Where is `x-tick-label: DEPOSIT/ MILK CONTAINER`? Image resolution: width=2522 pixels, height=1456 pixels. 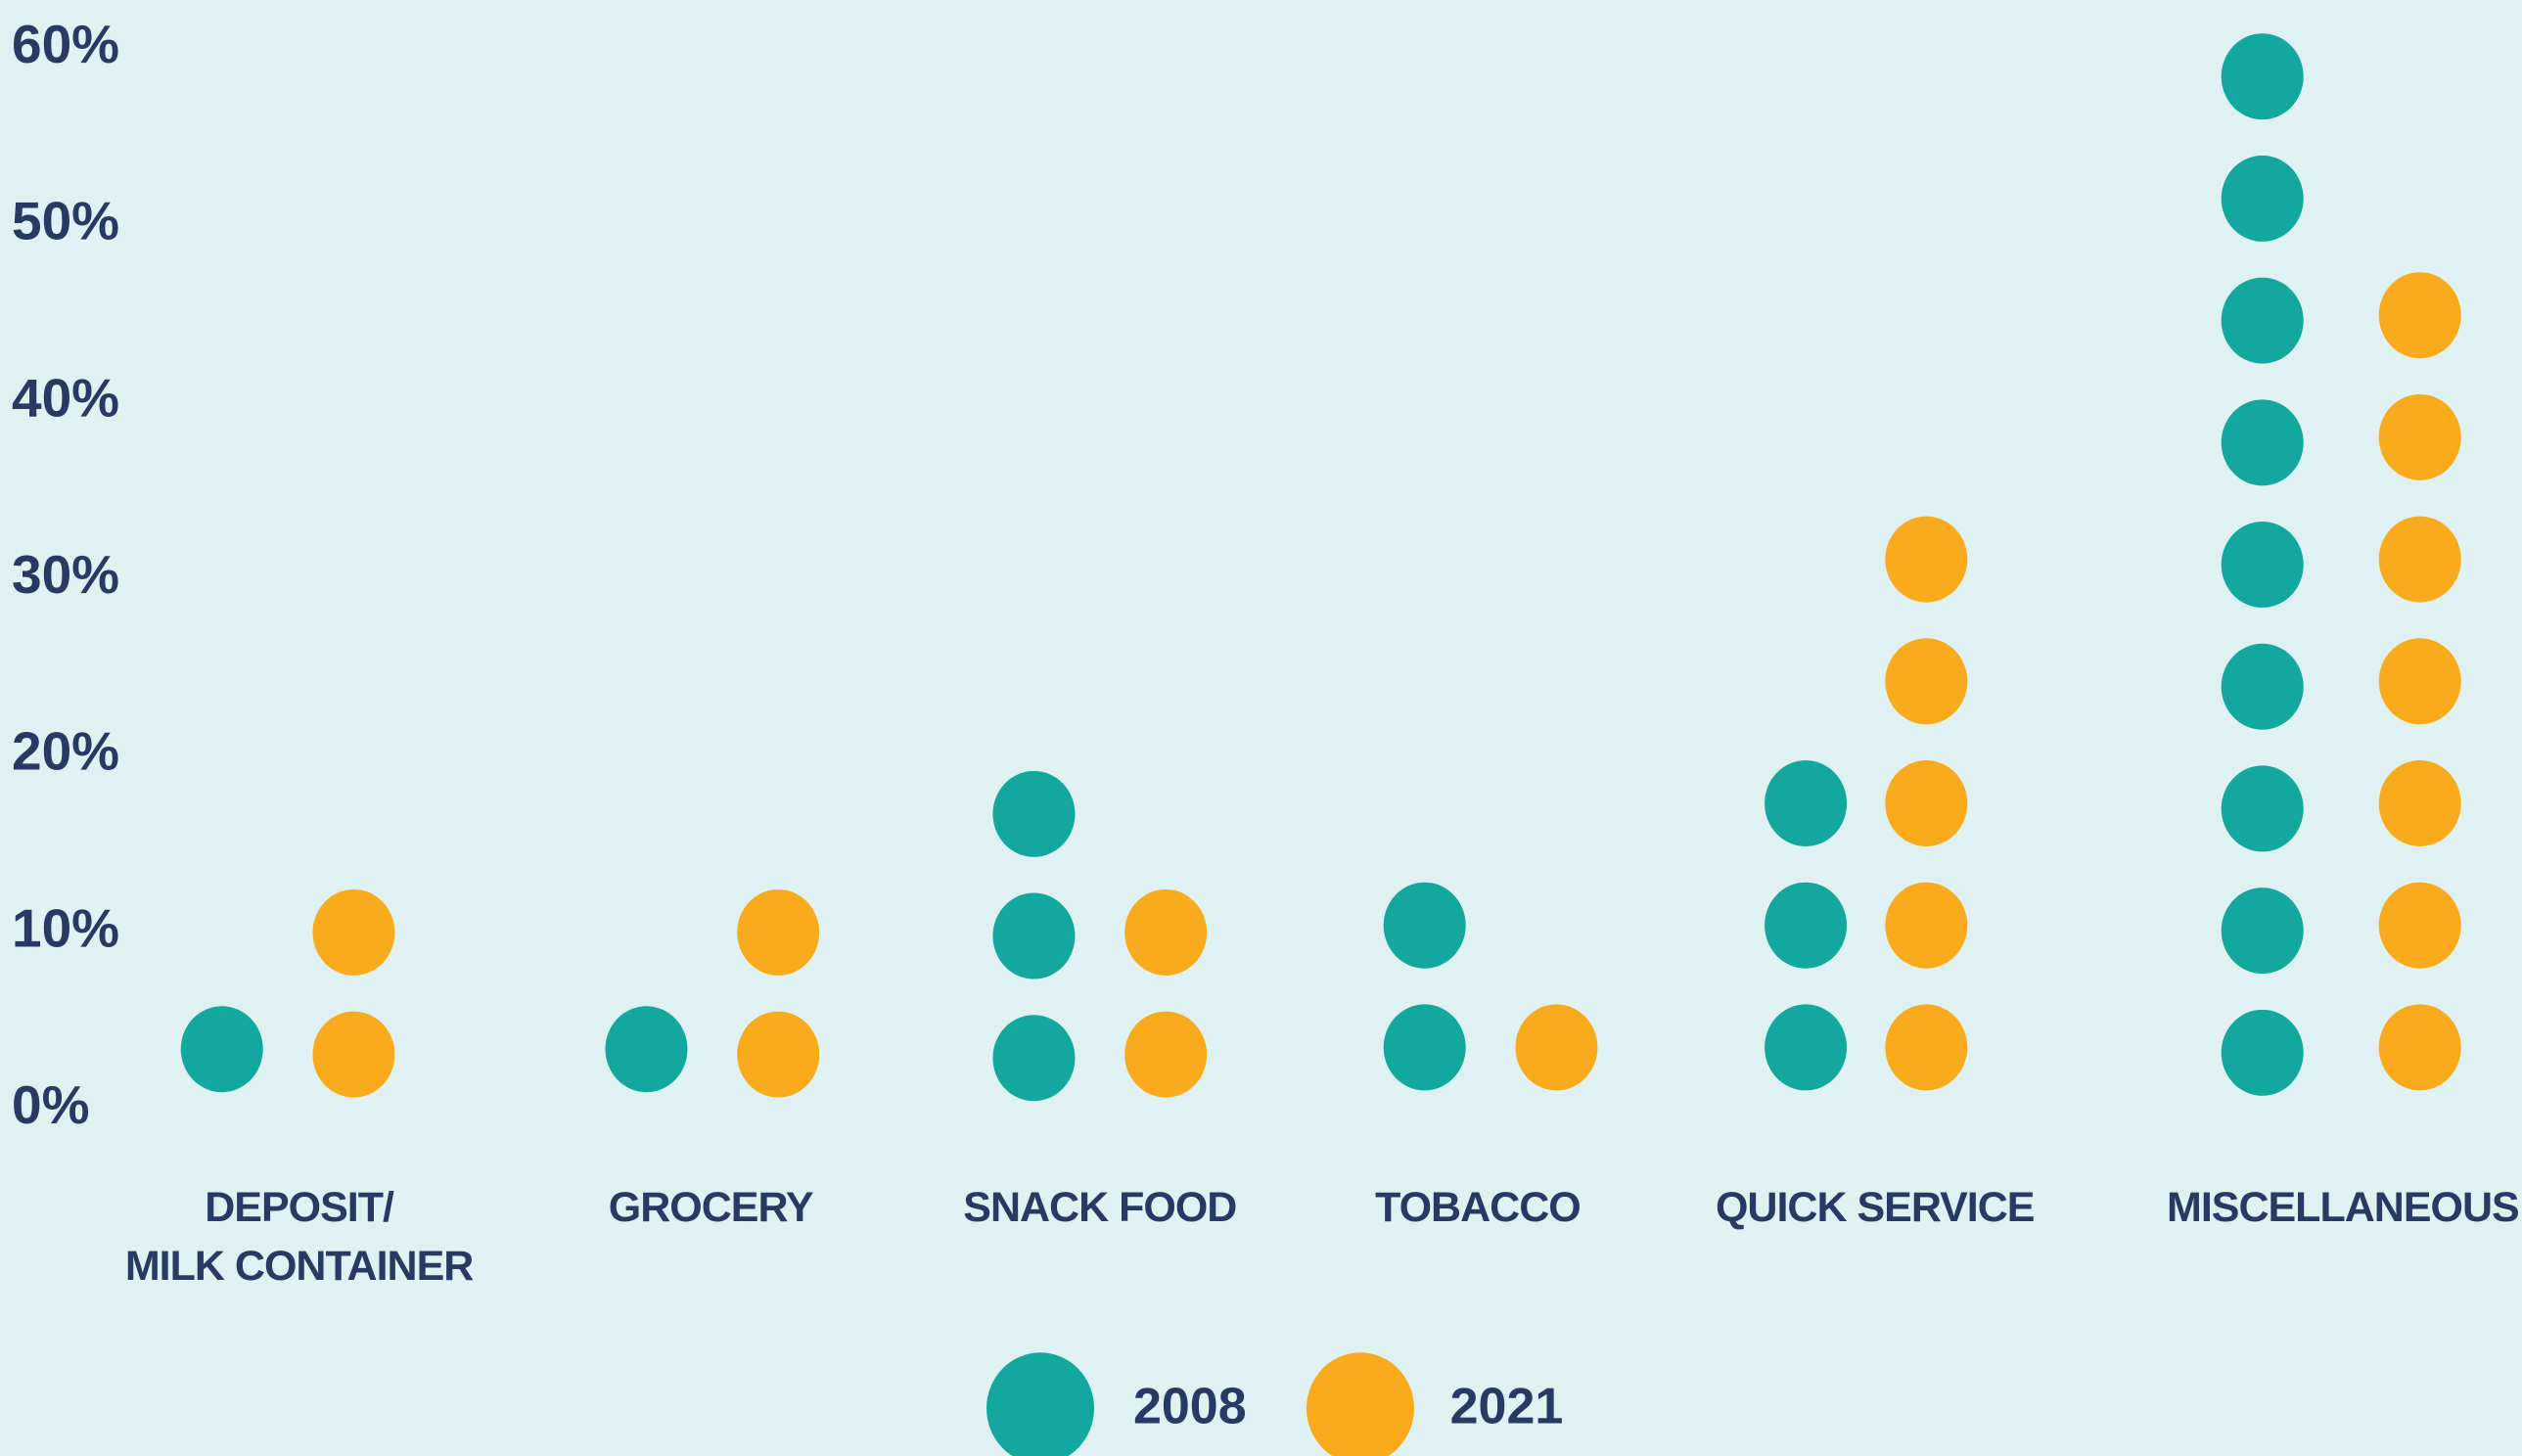
x-tick-label: DEPOSIT/ MILK CONTAINER is located at coordinates (299, 1237).